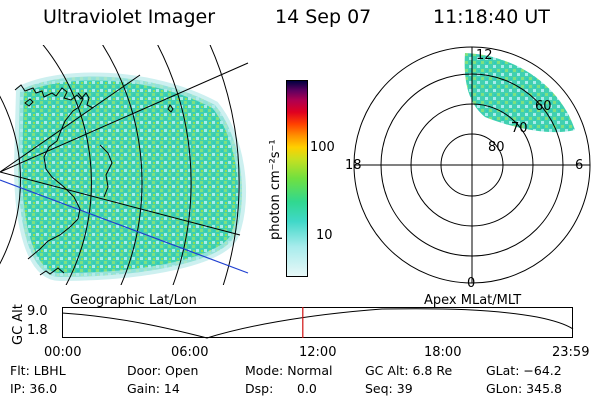  What do you see at coordinates (18, 324) in the screenshot?
I see `altitude-ylabel: GC Alt` at bounding box center [18, 324].